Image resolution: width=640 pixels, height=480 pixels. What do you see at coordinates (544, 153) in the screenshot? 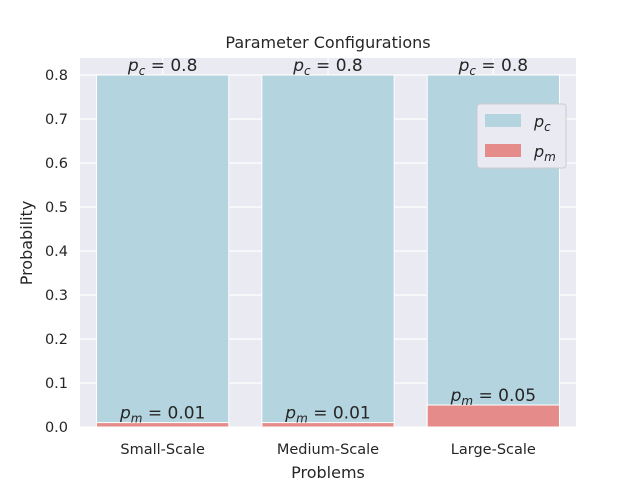
I see `legend-label-pm: pm` at bounding box center [544, 153].